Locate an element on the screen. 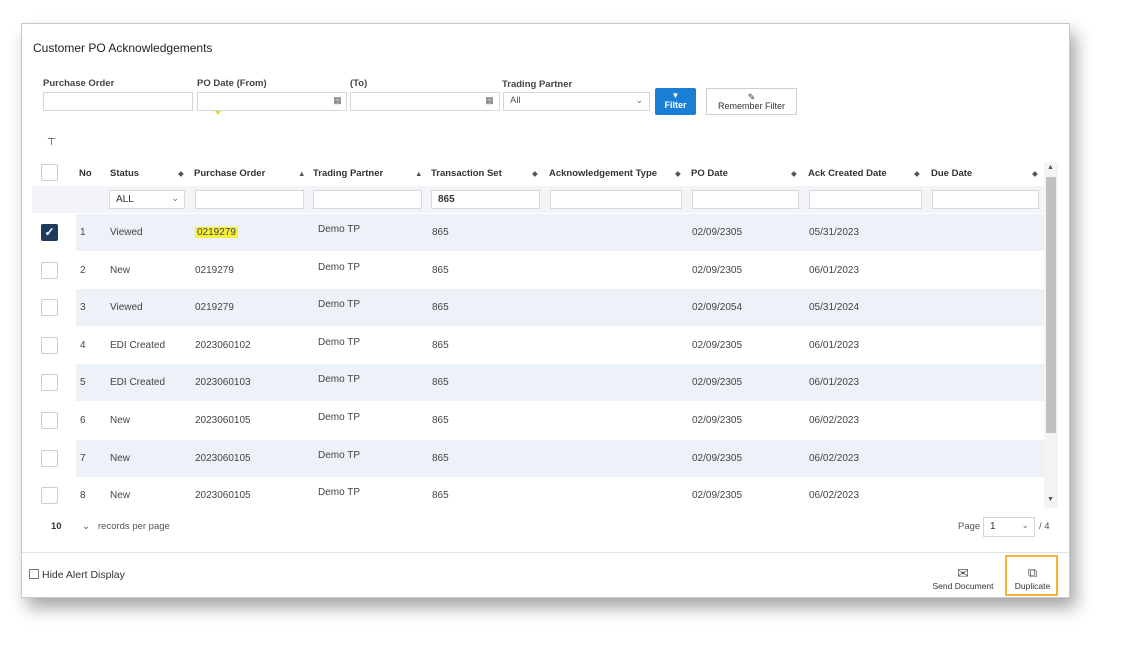 The image size is (1126, 654). col-transaction-set: Transaction Set is located at coordinates (466, 173).